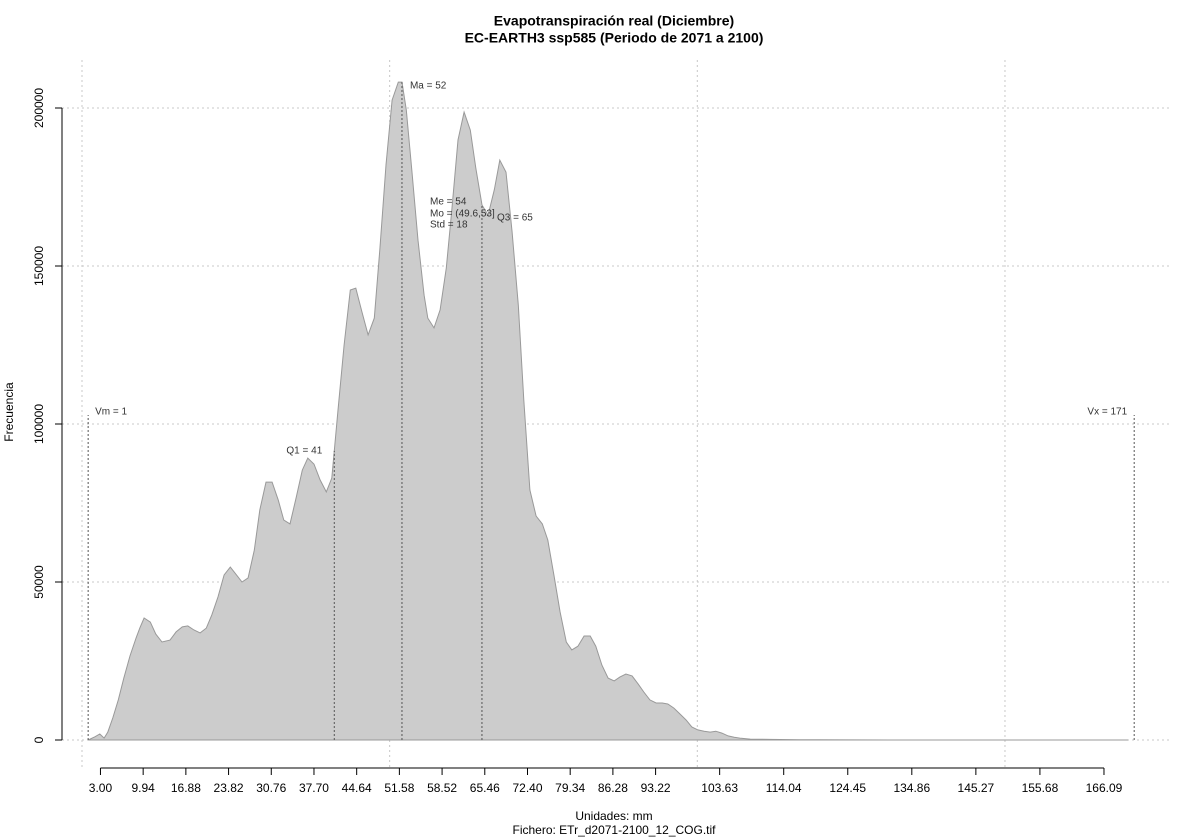 This screenshot has width=1200, height=840. I want to click on x-tick-label: 103.63, so click(719, 788).